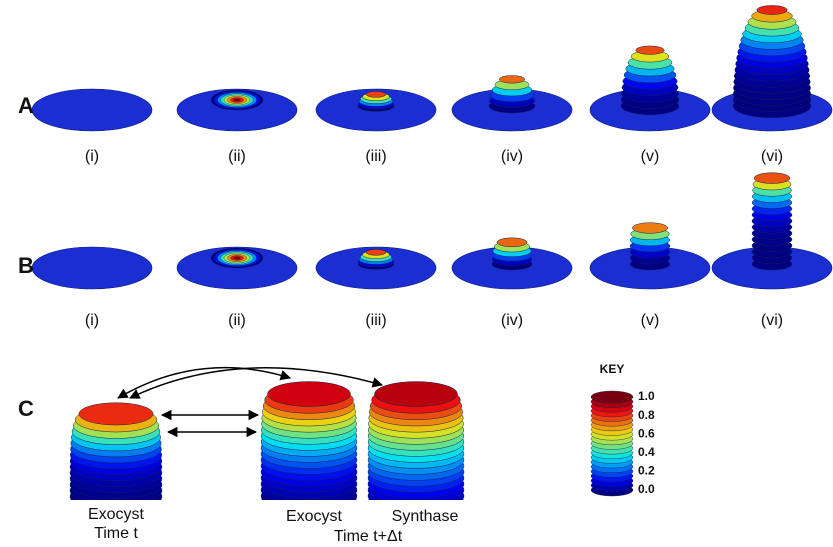  What do you see at coordinates (646, 471) in the screenshot?
I see `key-label: 0.2` at bounding box center [646, 471].